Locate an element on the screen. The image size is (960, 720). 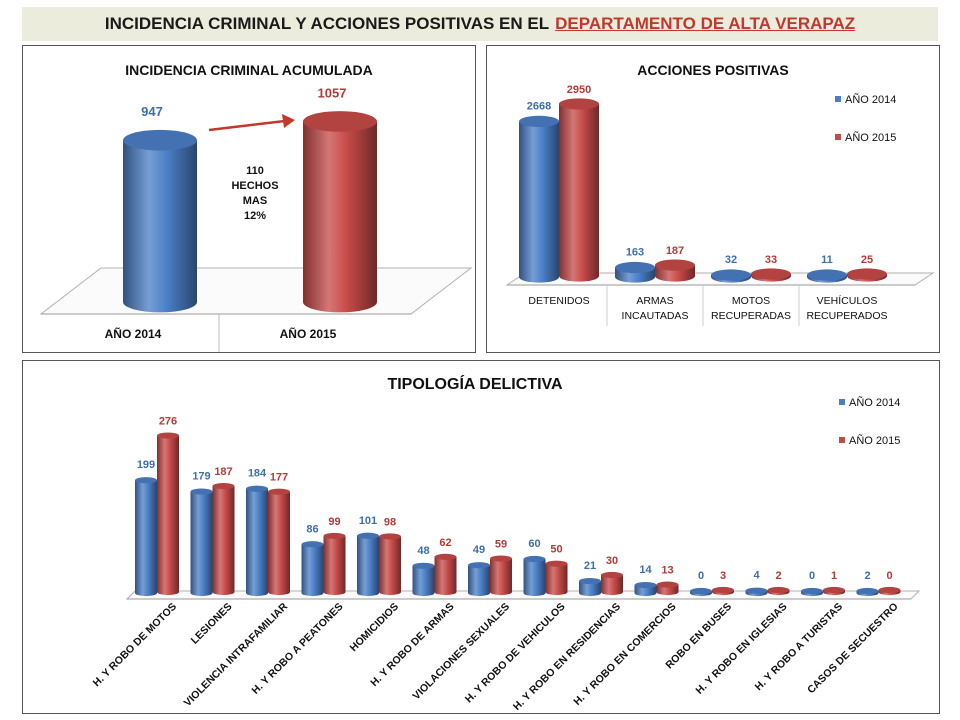
chart1-arrow-shaft is located at coordinates (247, 125).